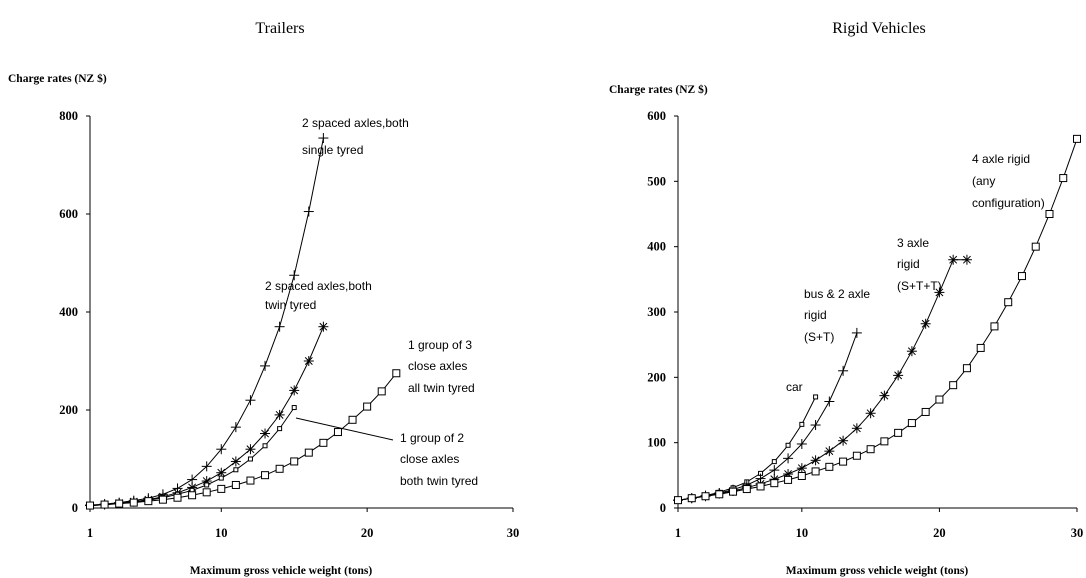 Image resolution: width=1086 pixels, height=578 pixels. Describe the element at coordinates (878, 28) in the screenshot. I see `chart-title: Rigid Vehicles` at that location.